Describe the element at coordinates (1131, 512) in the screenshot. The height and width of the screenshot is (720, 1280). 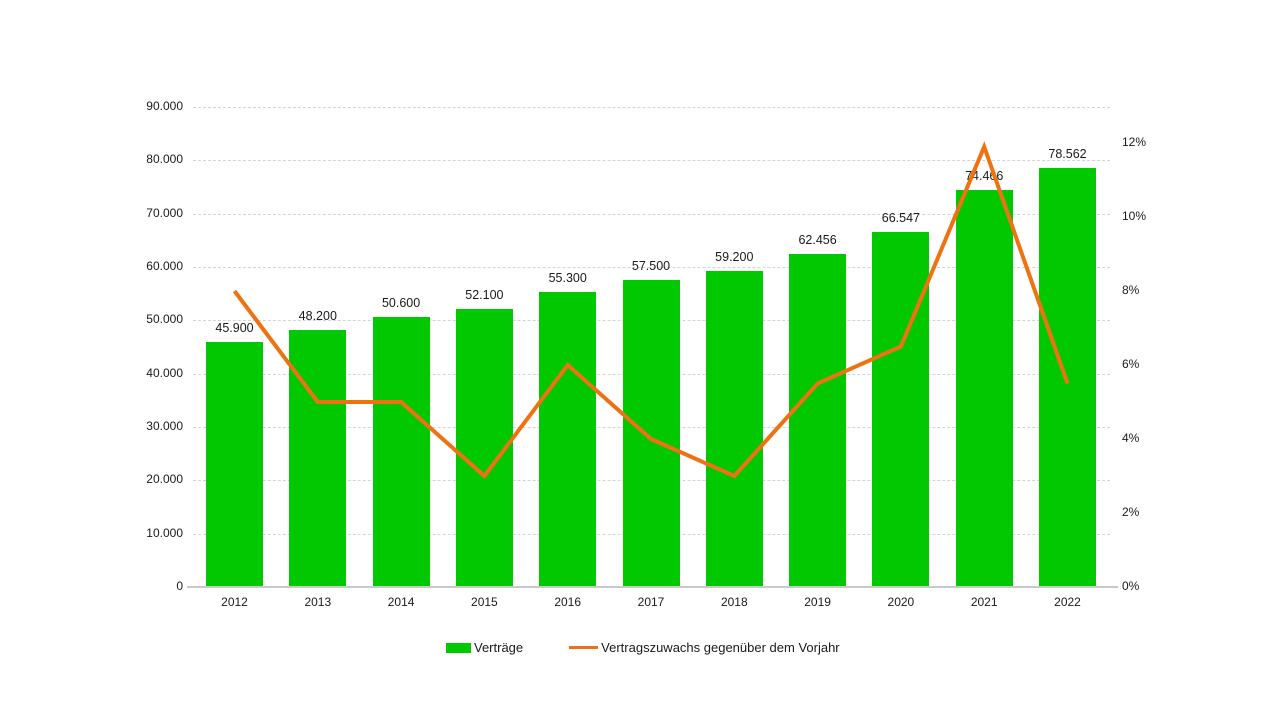
I see `right-axis-tick-label: 2%` at that location.